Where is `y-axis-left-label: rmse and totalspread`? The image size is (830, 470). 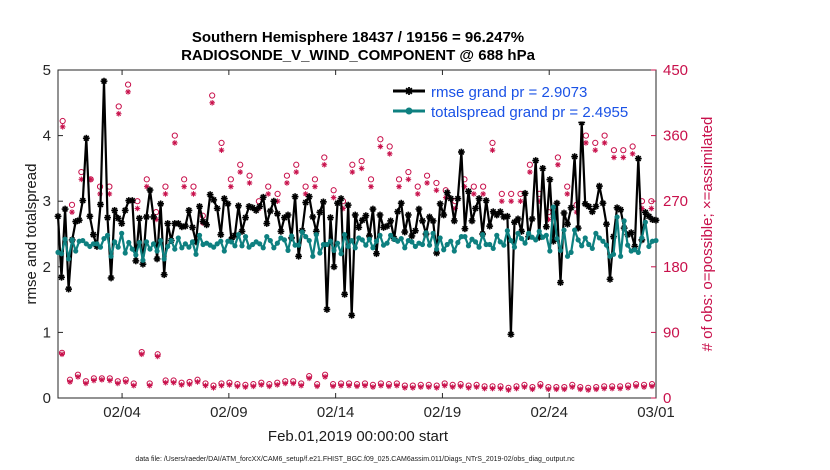 y-axis-left-label: rmse and totalspread is located at coordinates (31, 234).